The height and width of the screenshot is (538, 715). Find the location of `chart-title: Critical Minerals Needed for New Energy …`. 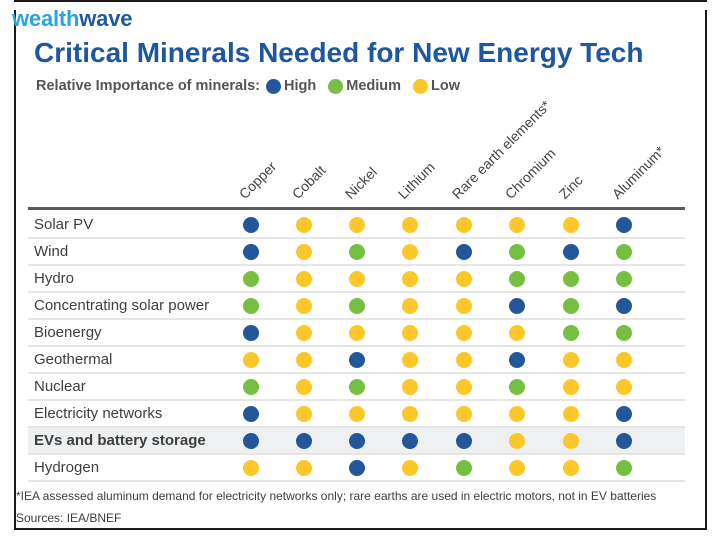

chart-title: Critical Minerals Needed for New Energy … is located at coordinates (339, 52).